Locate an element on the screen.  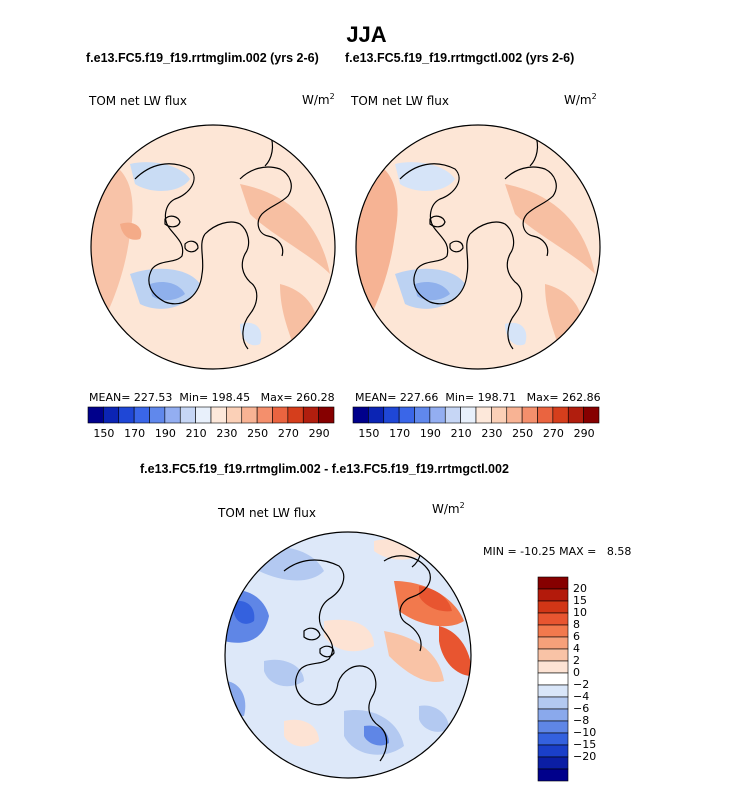
diff-colorbar-tick-label: 0 is located at coordinates (576, 672).